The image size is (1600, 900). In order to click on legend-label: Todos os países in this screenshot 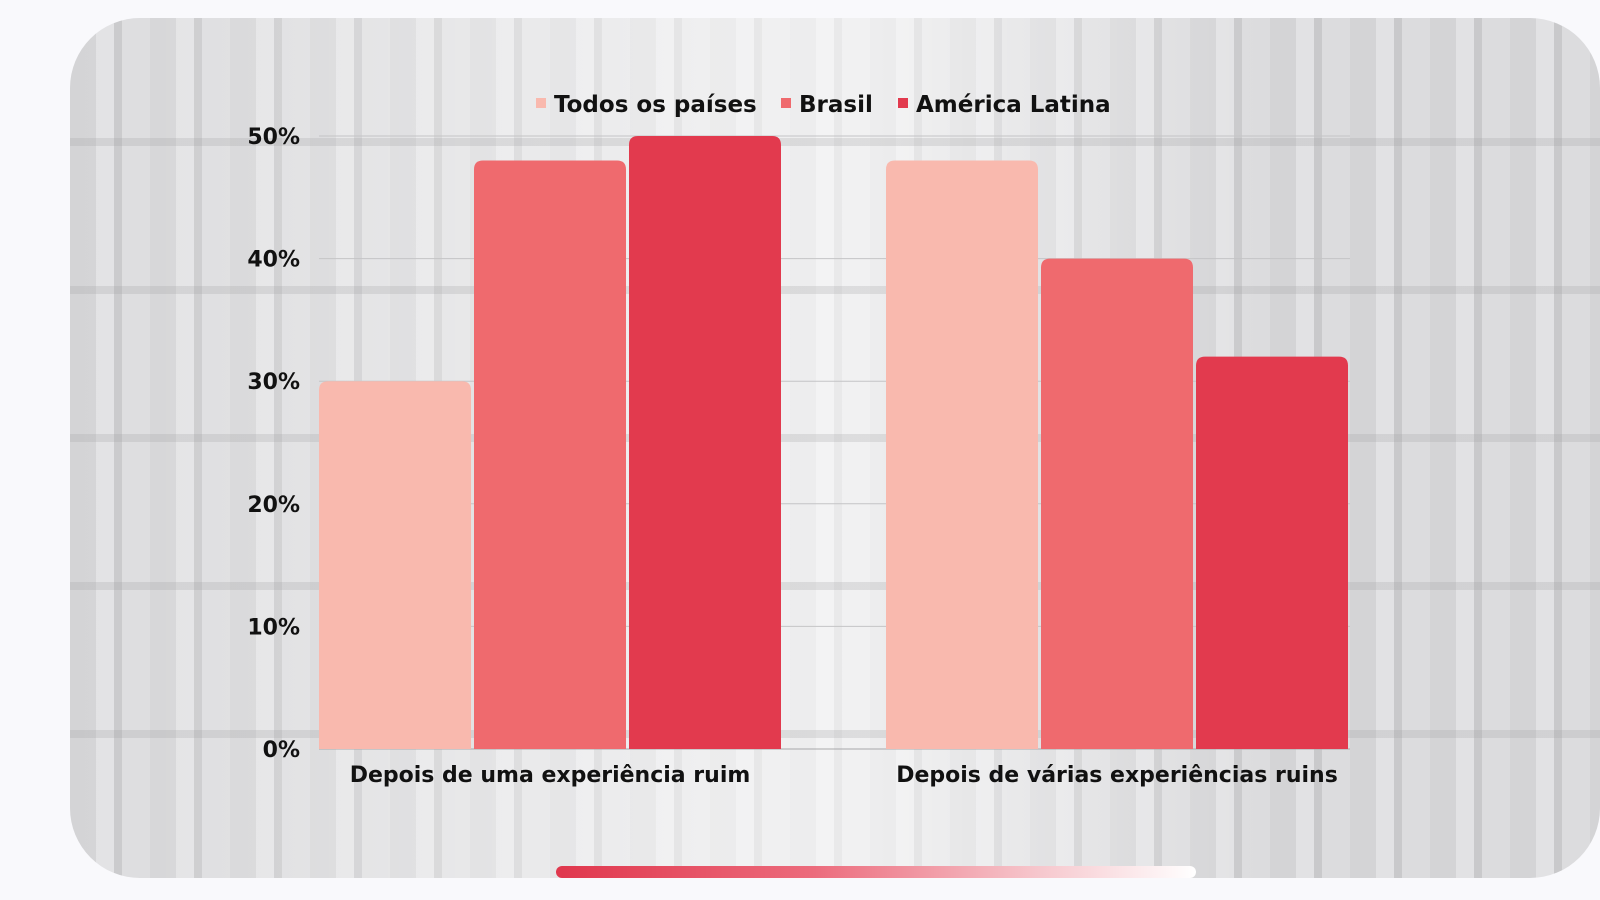, I will do `click(655, 105)`.